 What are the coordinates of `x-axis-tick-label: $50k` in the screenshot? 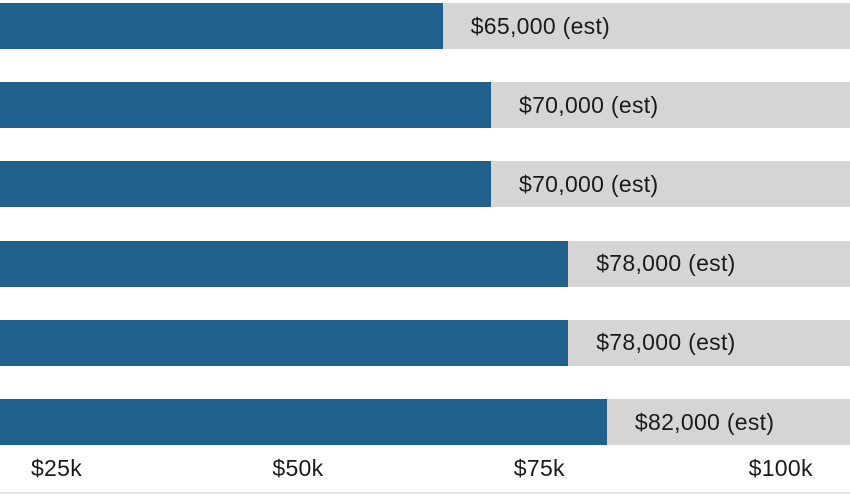 It's located at (298, 468).